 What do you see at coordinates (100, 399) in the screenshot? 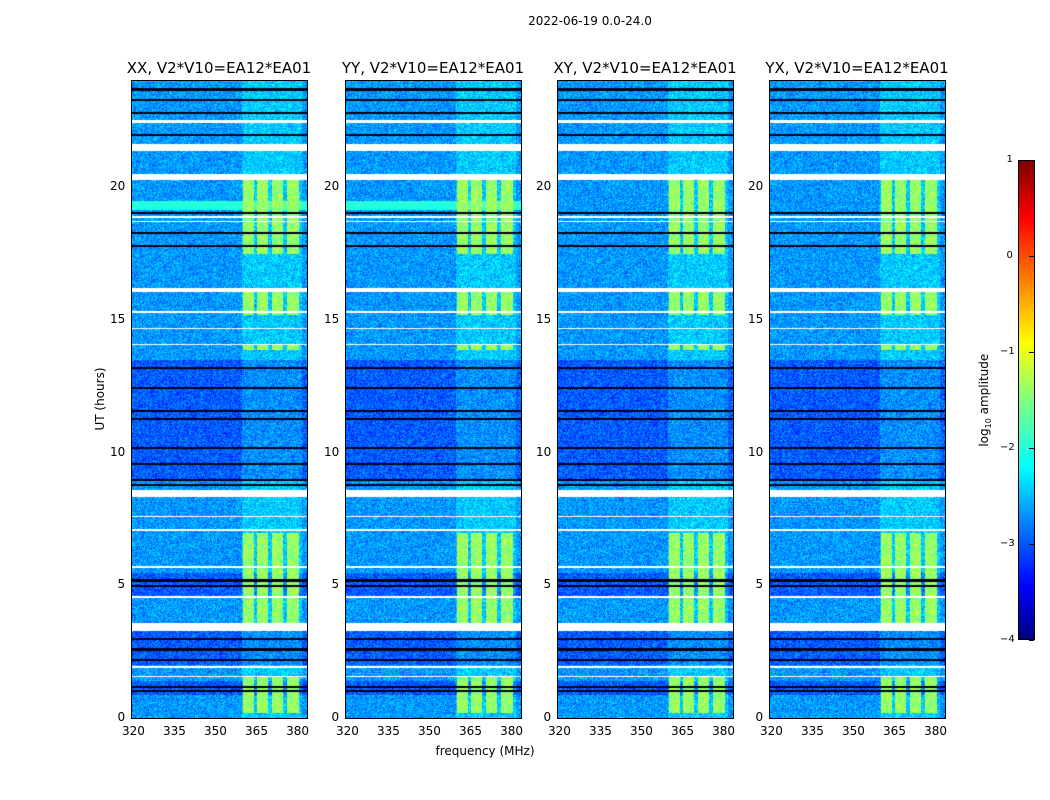
I see `y-axis-label: UT (hours)` at bounding box center [100, 399].